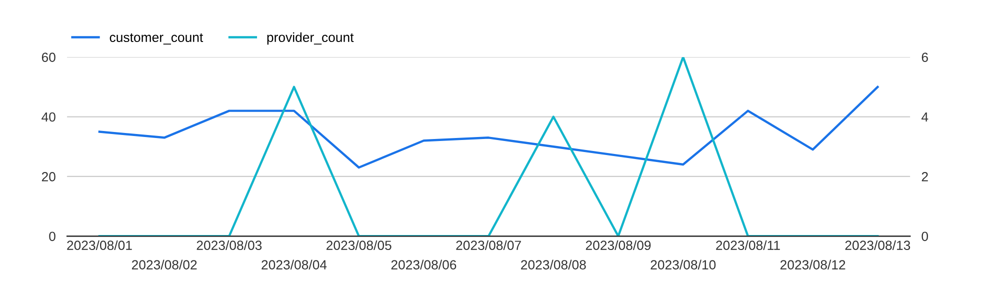  Describe the element at coordinates (925, 237) in the screenshot. I see `y2-tick-label: 0` at that location.